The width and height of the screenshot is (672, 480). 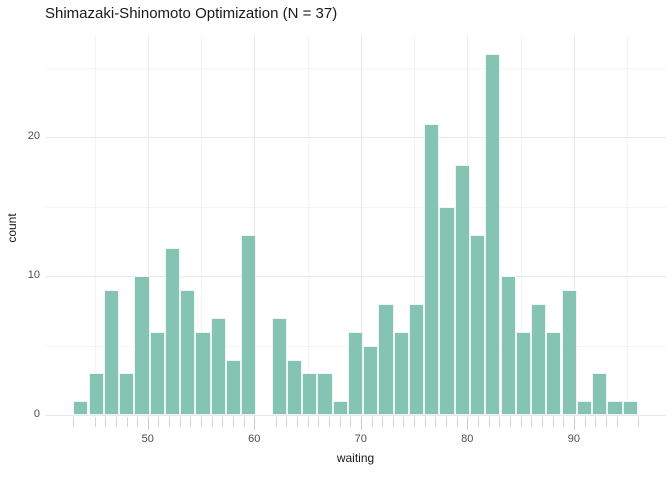 What do you see at coordinates (574, 439) in the screenshot?
I see `x-tick-label: 90` at bounding box center [574, 439].